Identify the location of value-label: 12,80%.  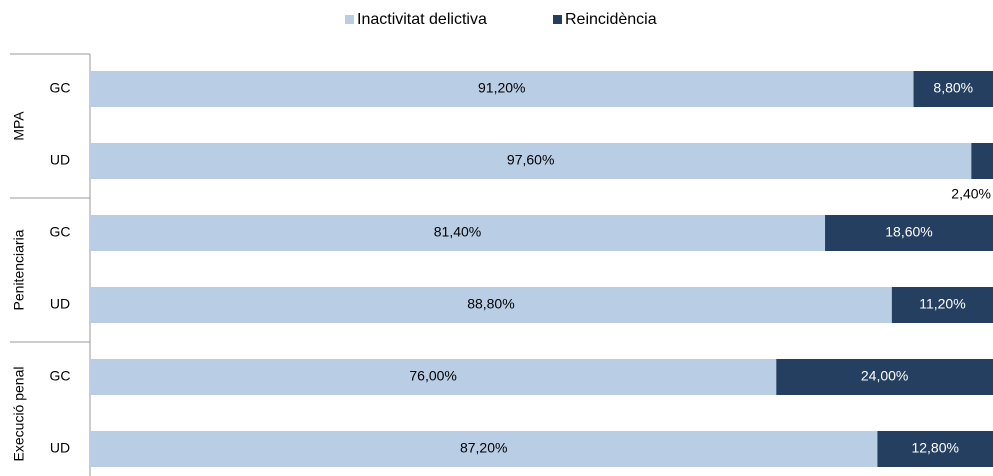
(934, 448).